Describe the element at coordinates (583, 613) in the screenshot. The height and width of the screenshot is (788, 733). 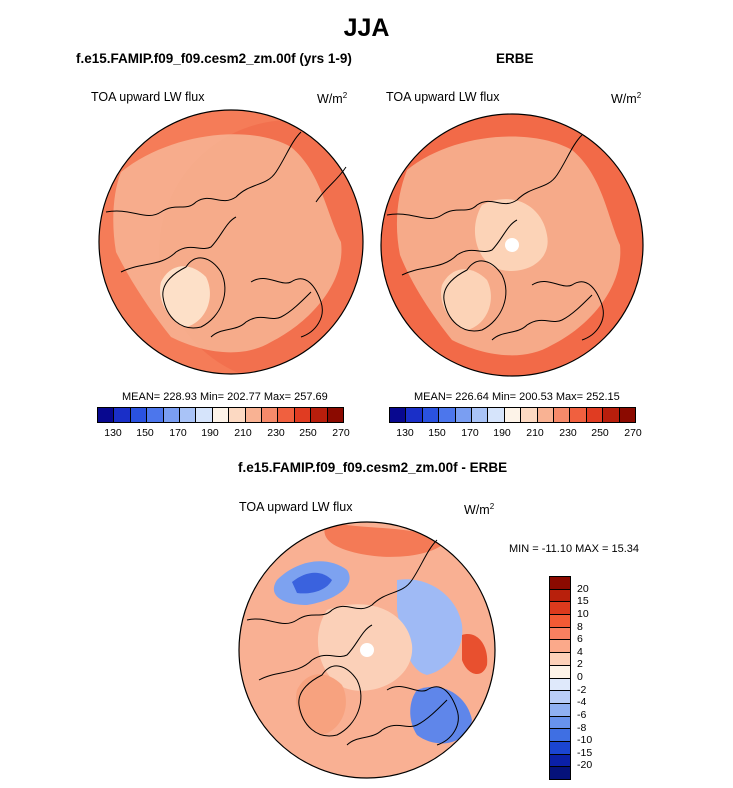
I see `colorbar-tick-label: 10` at that location.